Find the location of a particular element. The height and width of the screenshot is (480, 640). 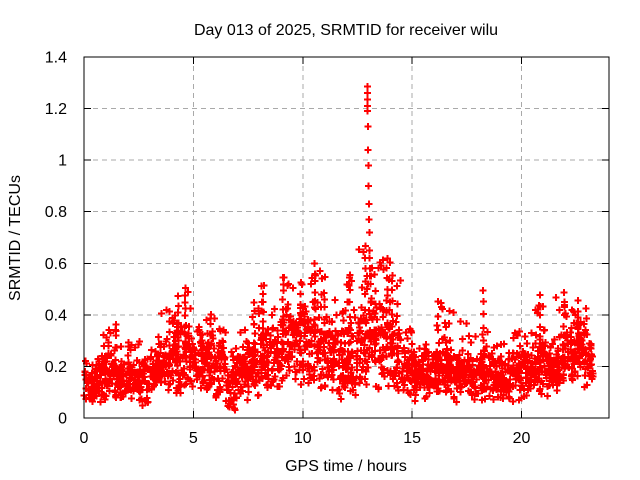

x-axis-label: GPS time / hours is located at coordinates (346, 466).